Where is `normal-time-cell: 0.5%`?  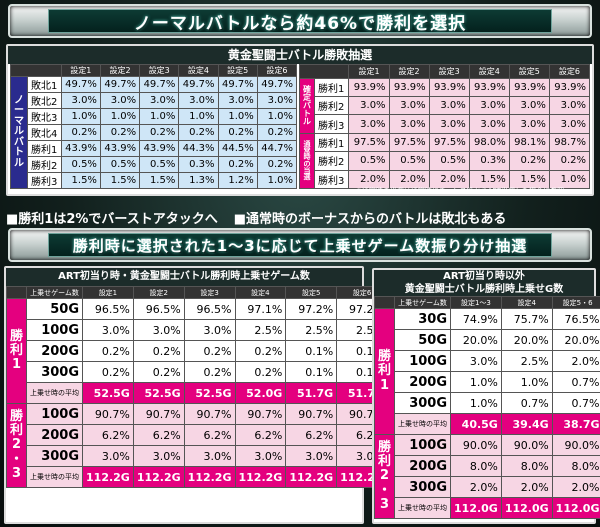
normal-time-cell: 0.5% is located at coordinates (449, 161).